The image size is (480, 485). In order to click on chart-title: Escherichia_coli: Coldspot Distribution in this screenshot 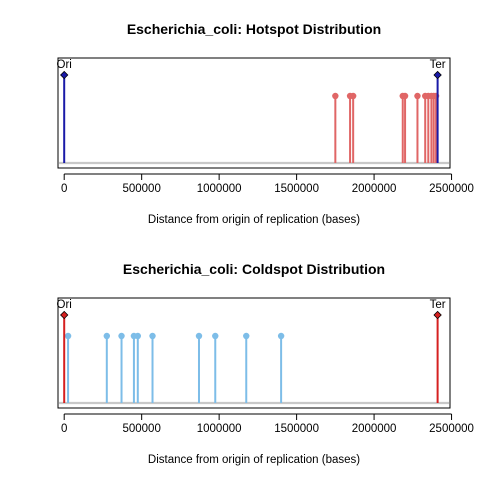, I will do `click(254, 269)`.